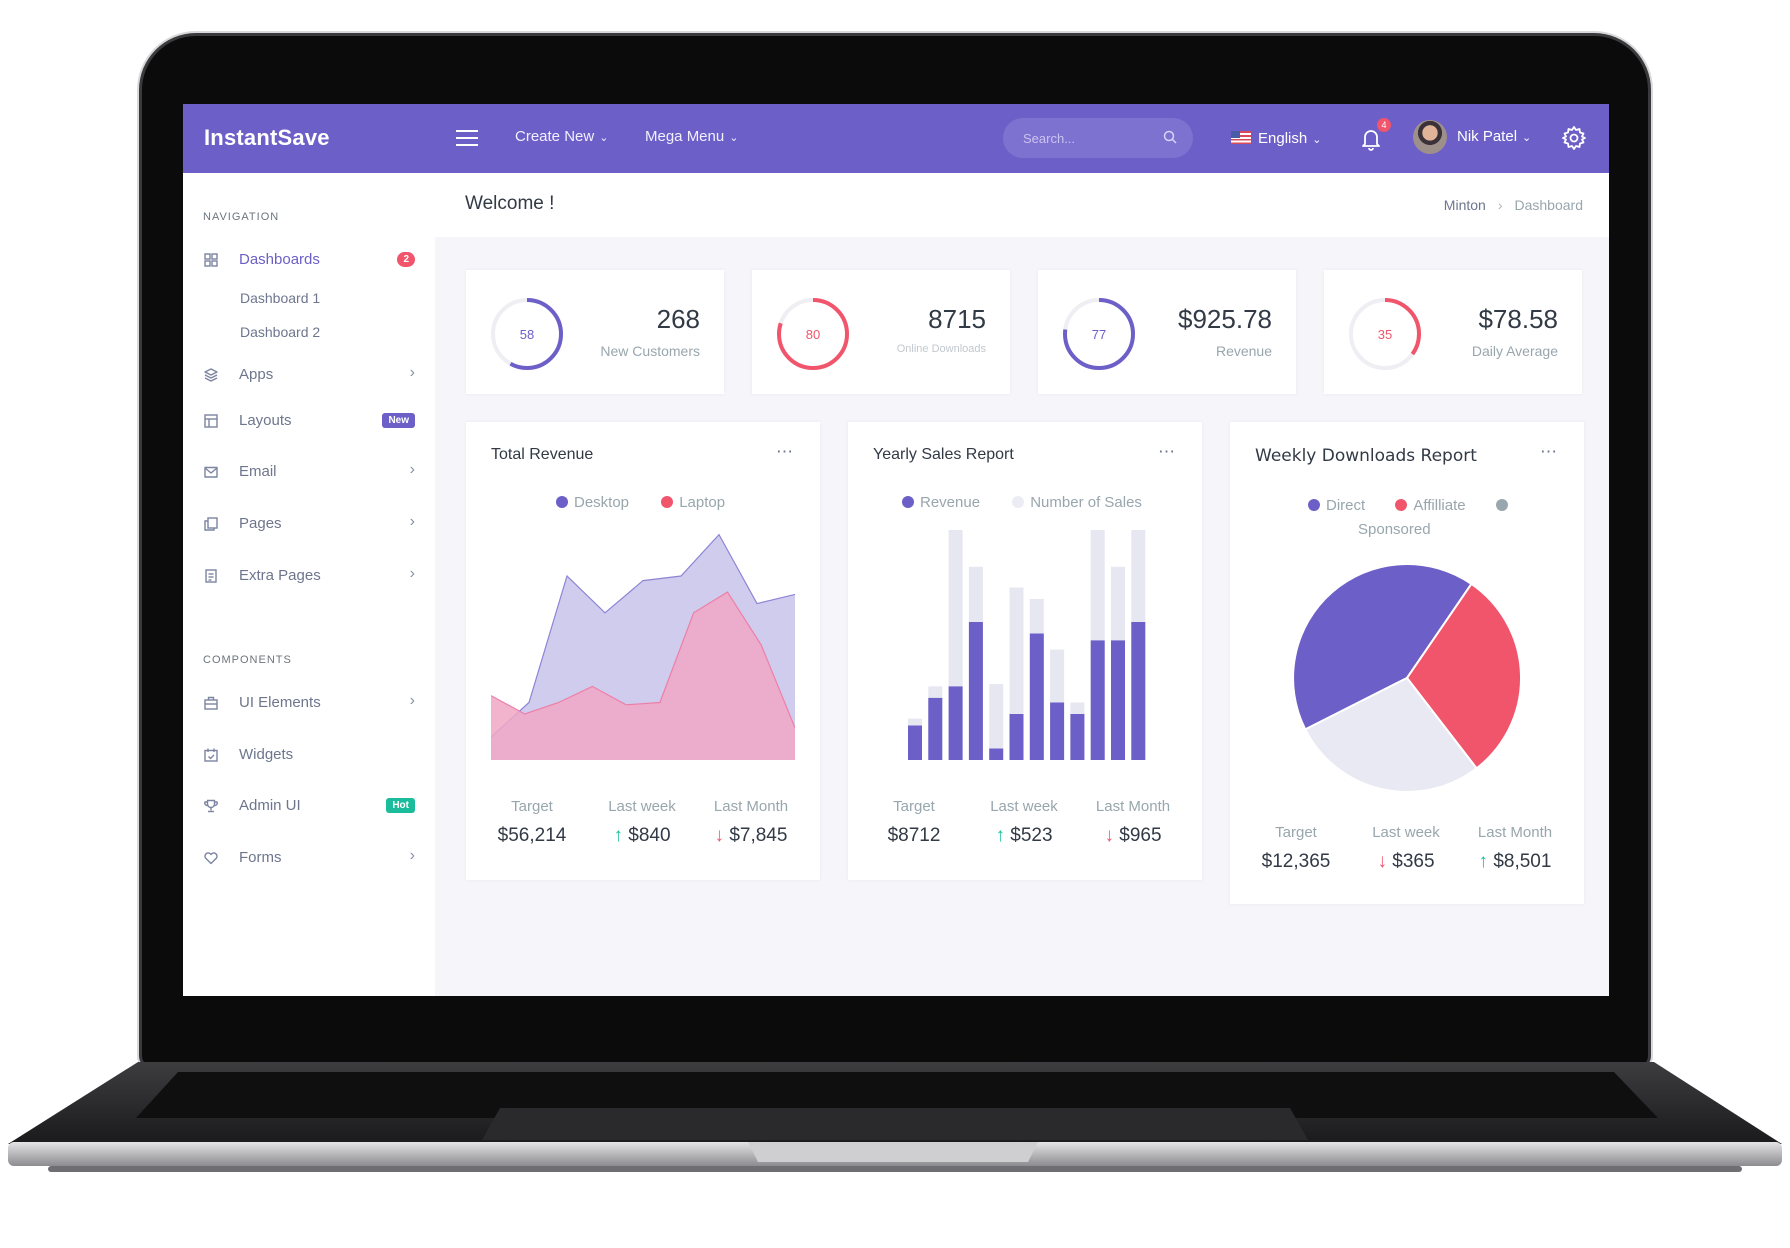 Image resolution: width=1790 pixels, height=1248 pixels. I want to click on briefcase-icon, so click(211, 703).